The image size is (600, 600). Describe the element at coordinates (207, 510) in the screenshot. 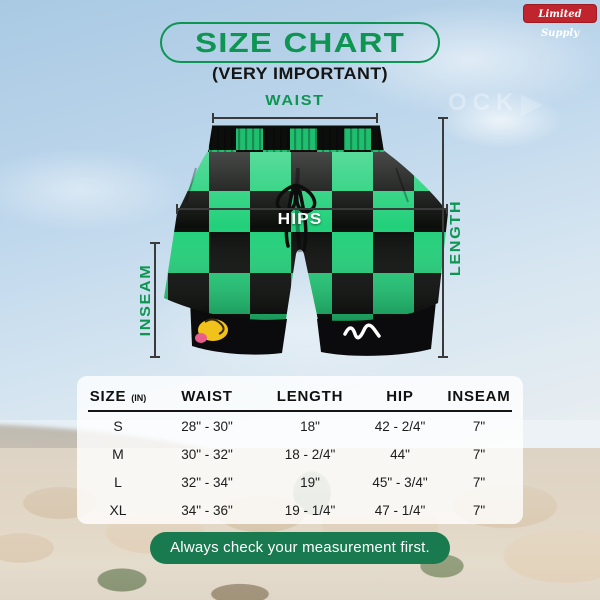

I see `table-cell-waist: 34" - 36"` at that location.